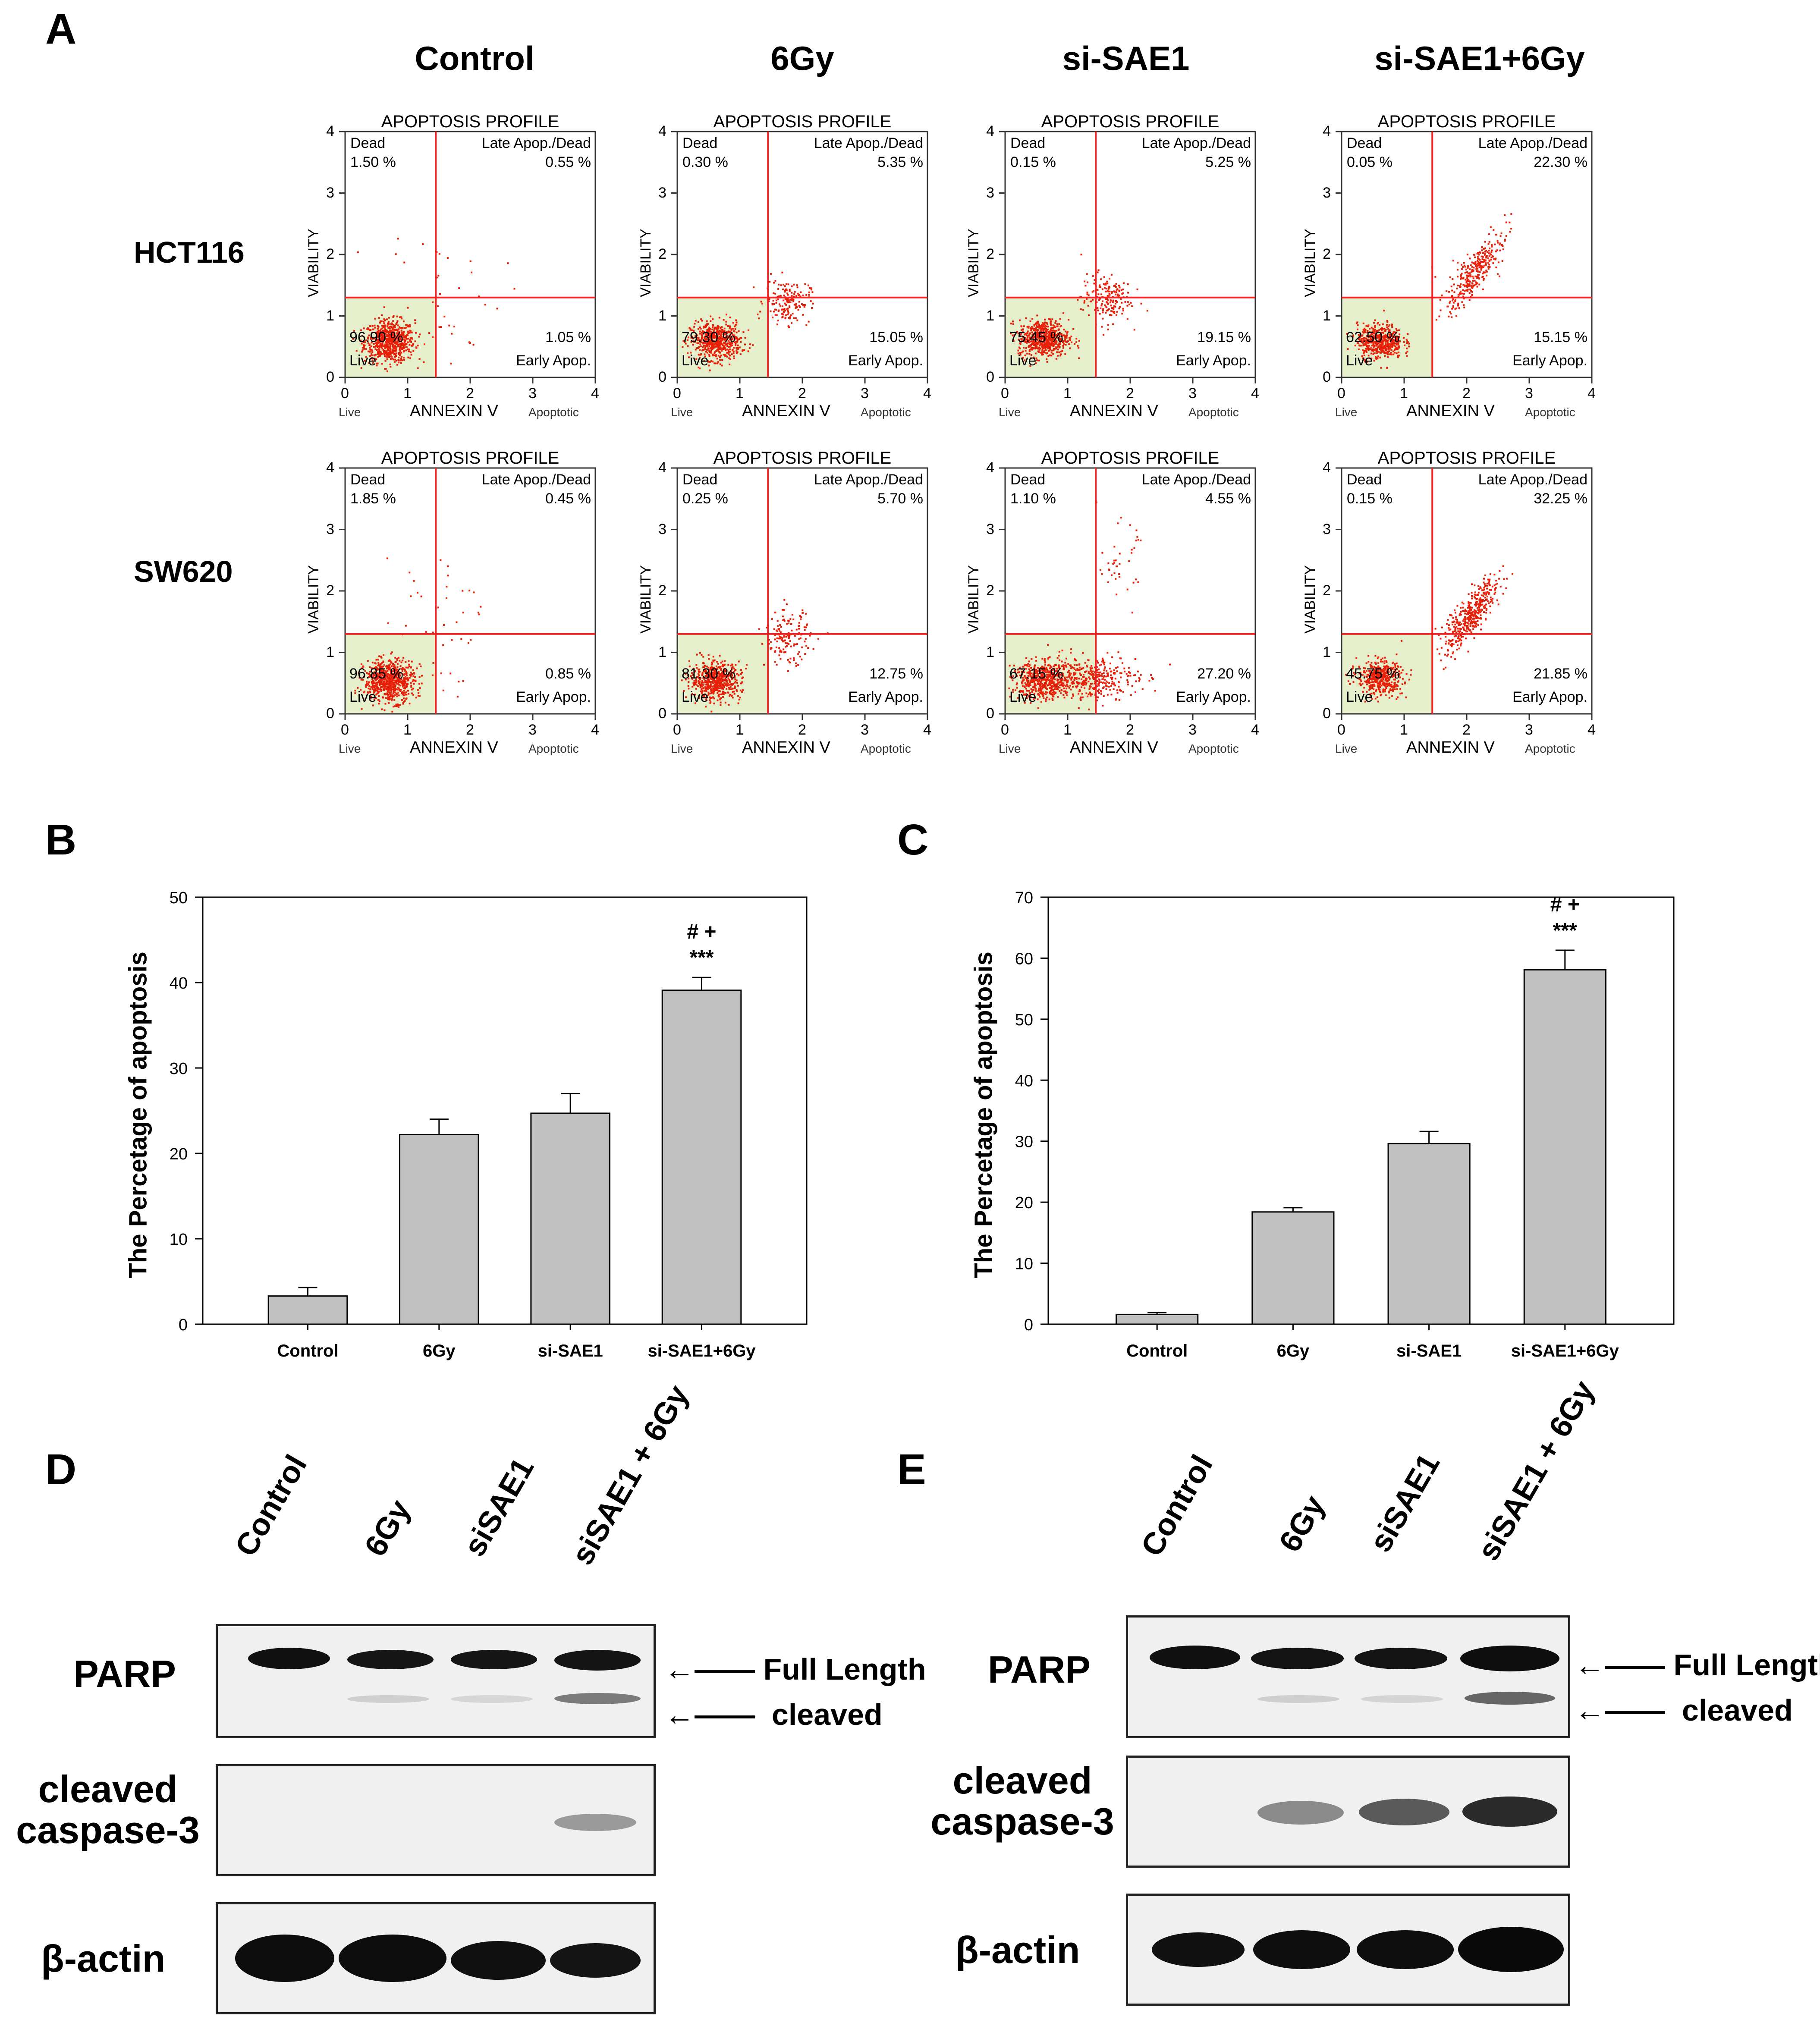  I want to click on flow-live-axis-label: Live, so click(682, 412).